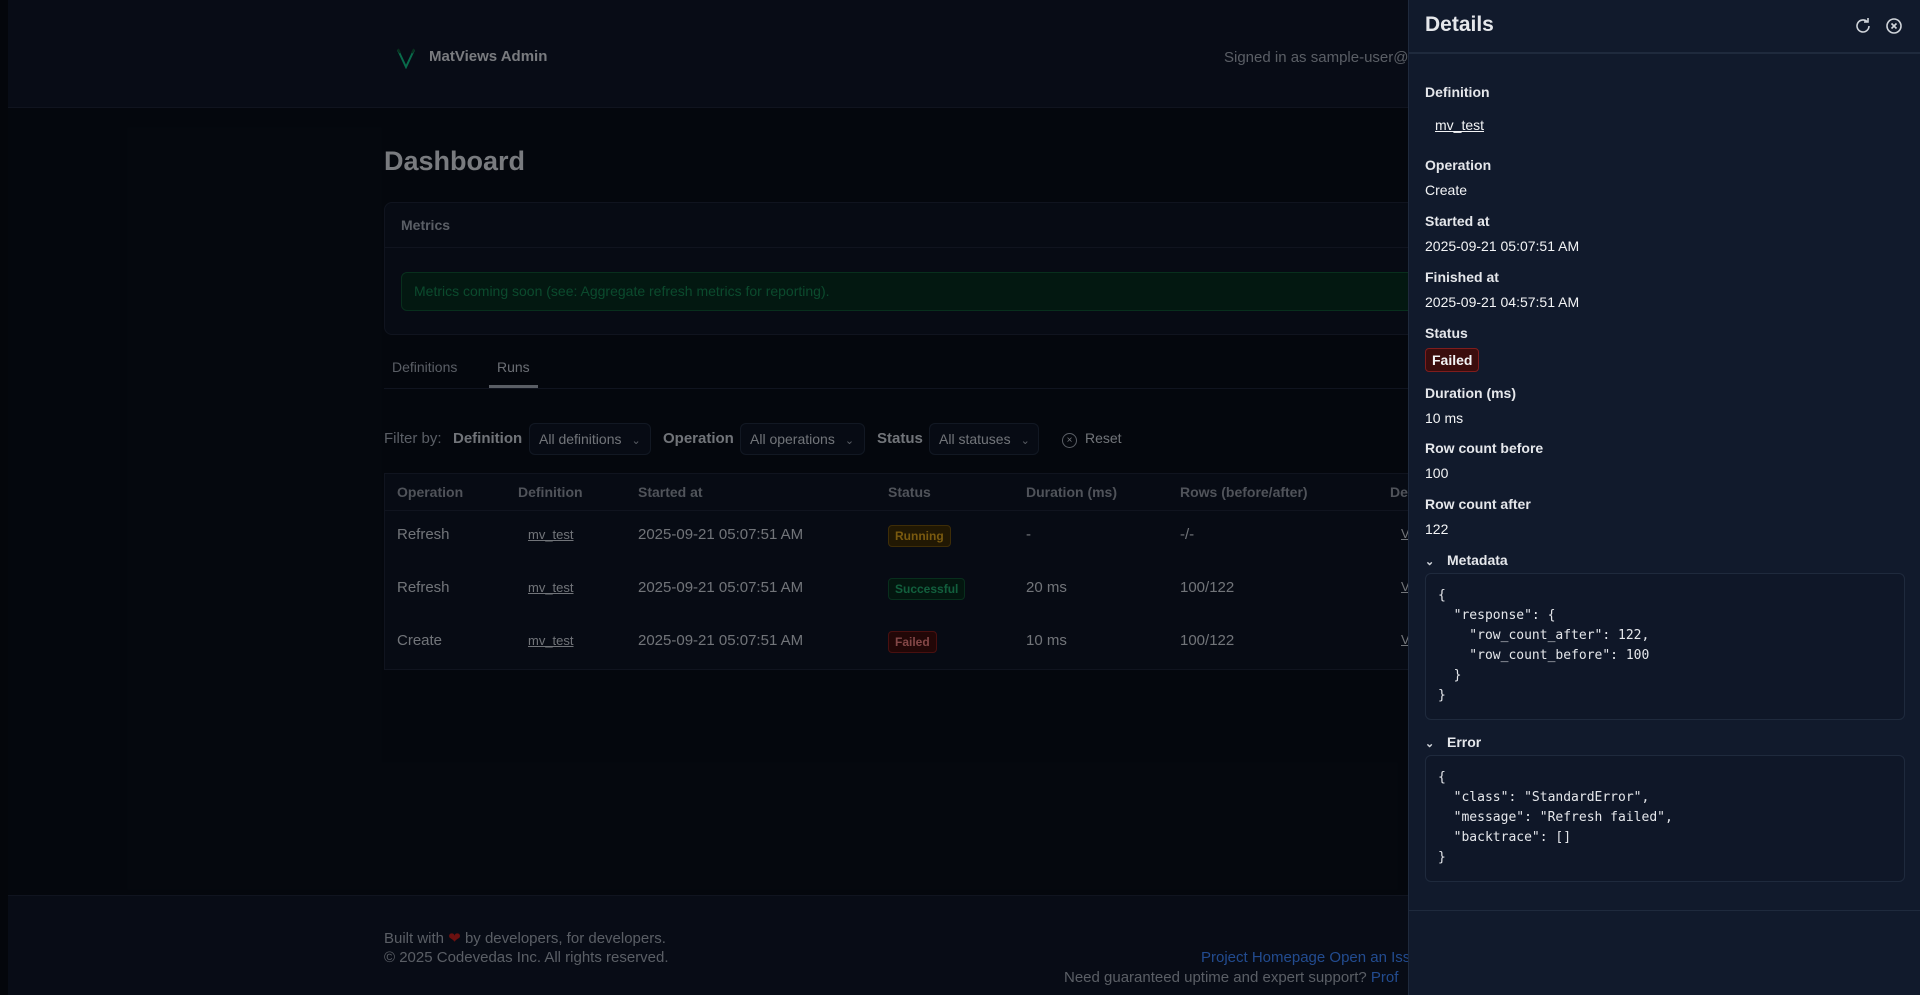 The image size is (1920, 995). What do you see at coordinates (1437, 529) in the screenshot?
I see `row-count-after-value: 122` at bounding box center [1437, 529].